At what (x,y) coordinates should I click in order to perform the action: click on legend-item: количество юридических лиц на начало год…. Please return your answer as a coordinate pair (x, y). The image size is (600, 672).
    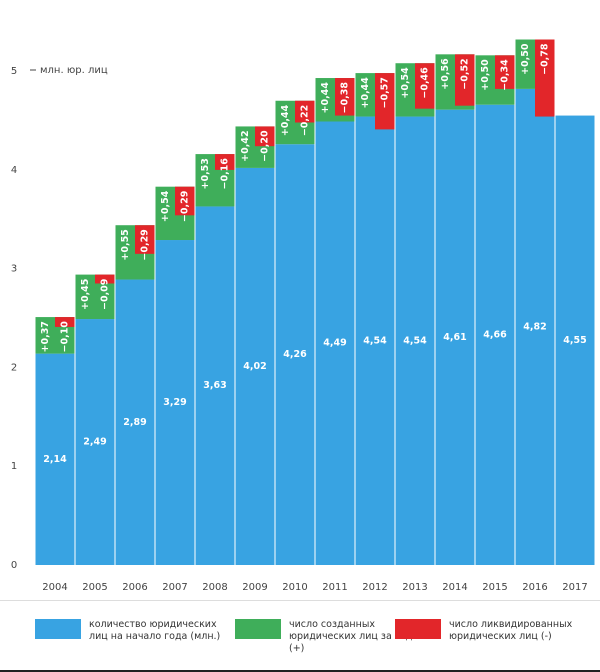
    Looking at the image, I should click on (129, 622).